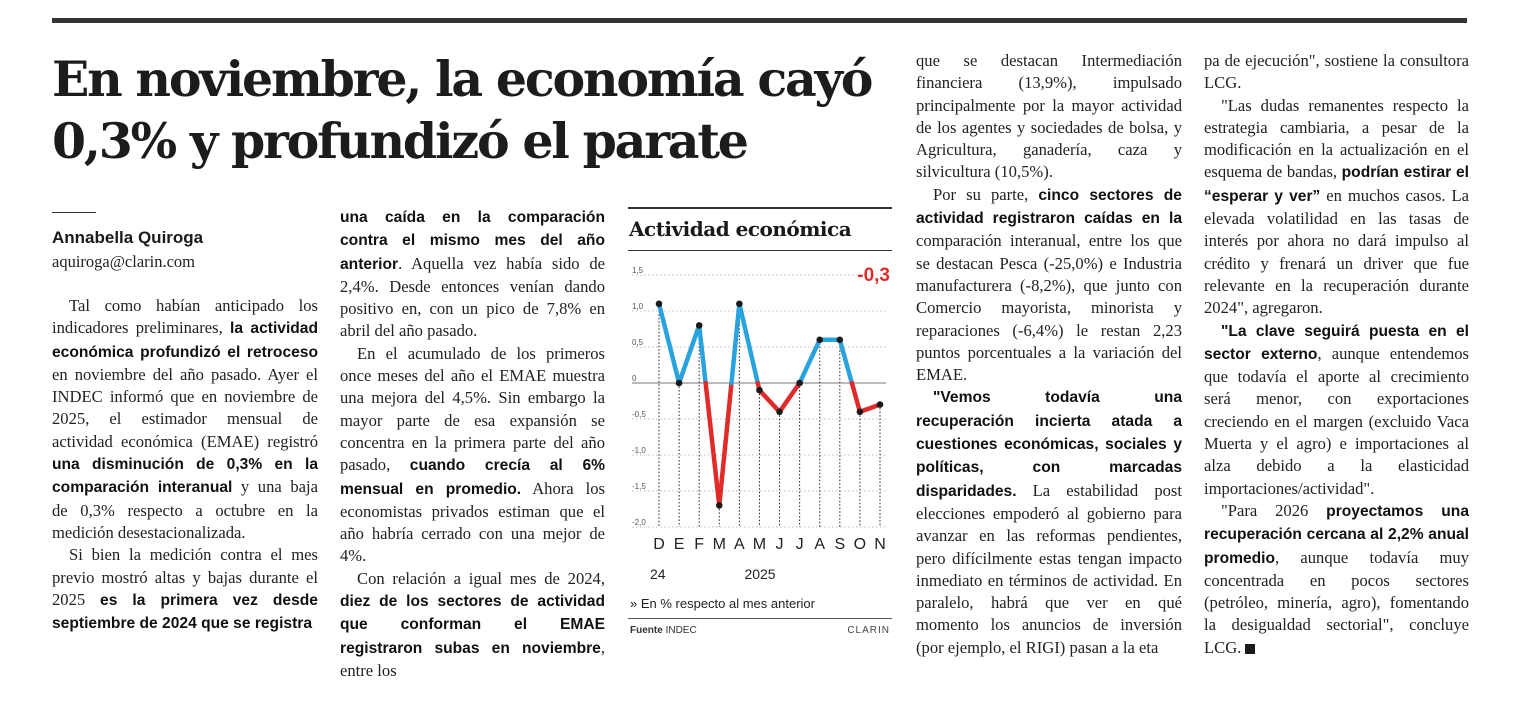 The height and width of the screenshot is (728, 1513). I want to click on chart-note: » En % respecto al mes anterior, so click(722, 603).